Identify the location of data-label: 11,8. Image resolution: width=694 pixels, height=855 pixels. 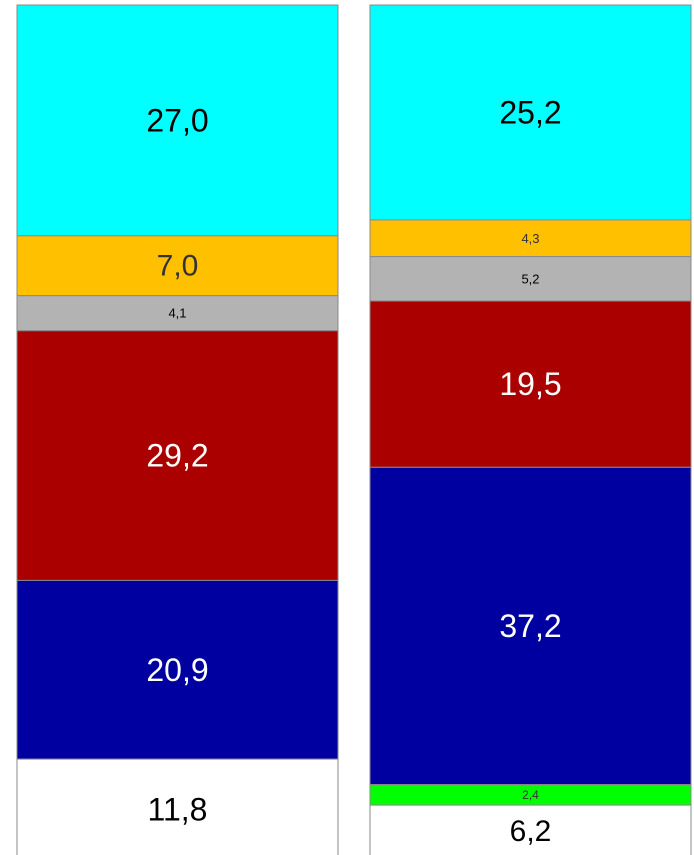
(178, 810).